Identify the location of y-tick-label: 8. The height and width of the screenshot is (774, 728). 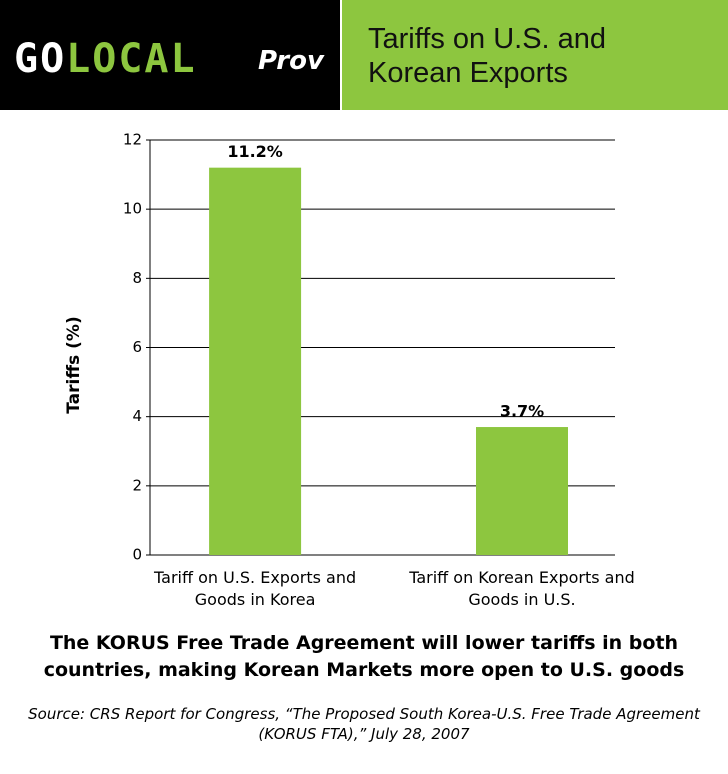
(137, 278).